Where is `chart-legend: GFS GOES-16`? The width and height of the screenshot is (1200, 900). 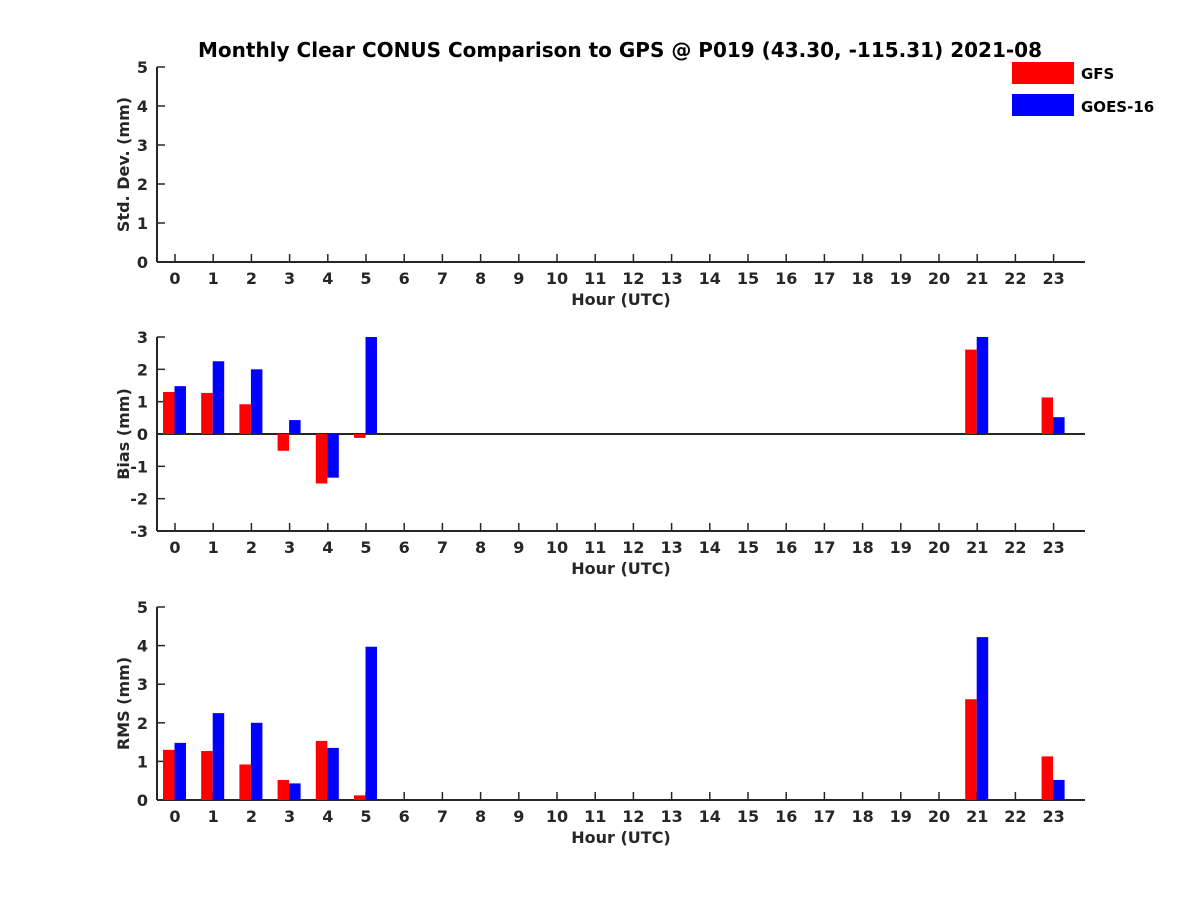
chart-legend: GFS GOES-16 is located at coordinates (1083, 89).